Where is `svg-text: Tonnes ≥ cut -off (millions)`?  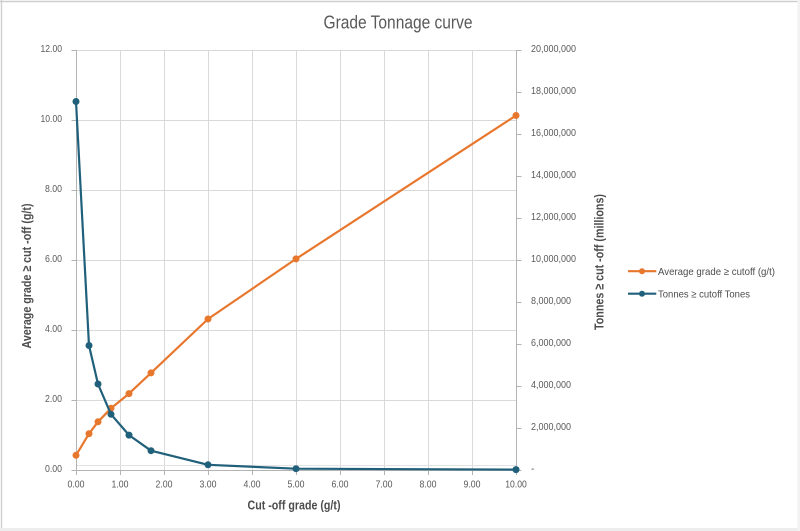 svg-text: Tonnes ≥ cut -off (millions) is located at coordinates (599, 262).